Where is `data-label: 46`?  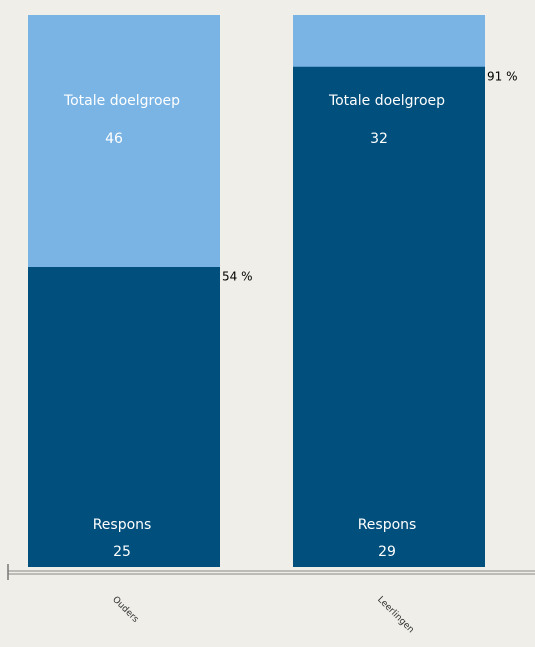
data-label: 46 is located at coordinates (114, 139).